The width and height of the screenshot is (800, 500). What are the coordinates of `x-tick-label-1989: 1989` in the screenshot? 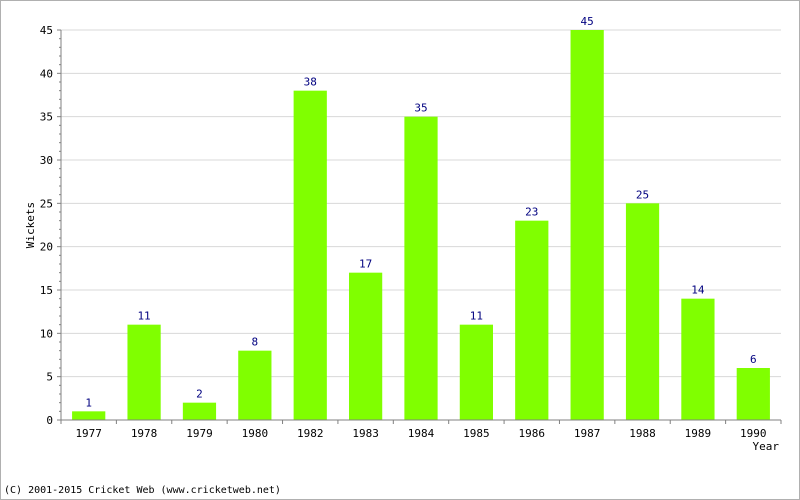 It's located at (698, 433).